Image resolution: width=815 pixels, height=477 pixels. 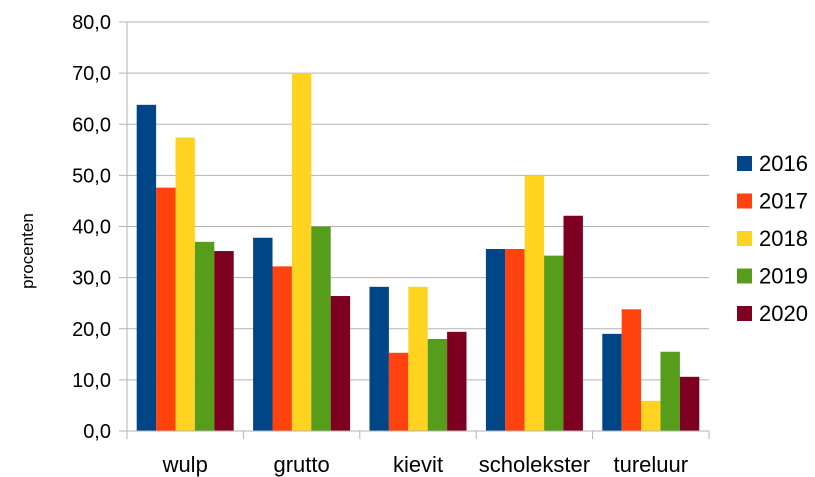 I want to click on bar-grutto-2016, so click(x=263, y=334).